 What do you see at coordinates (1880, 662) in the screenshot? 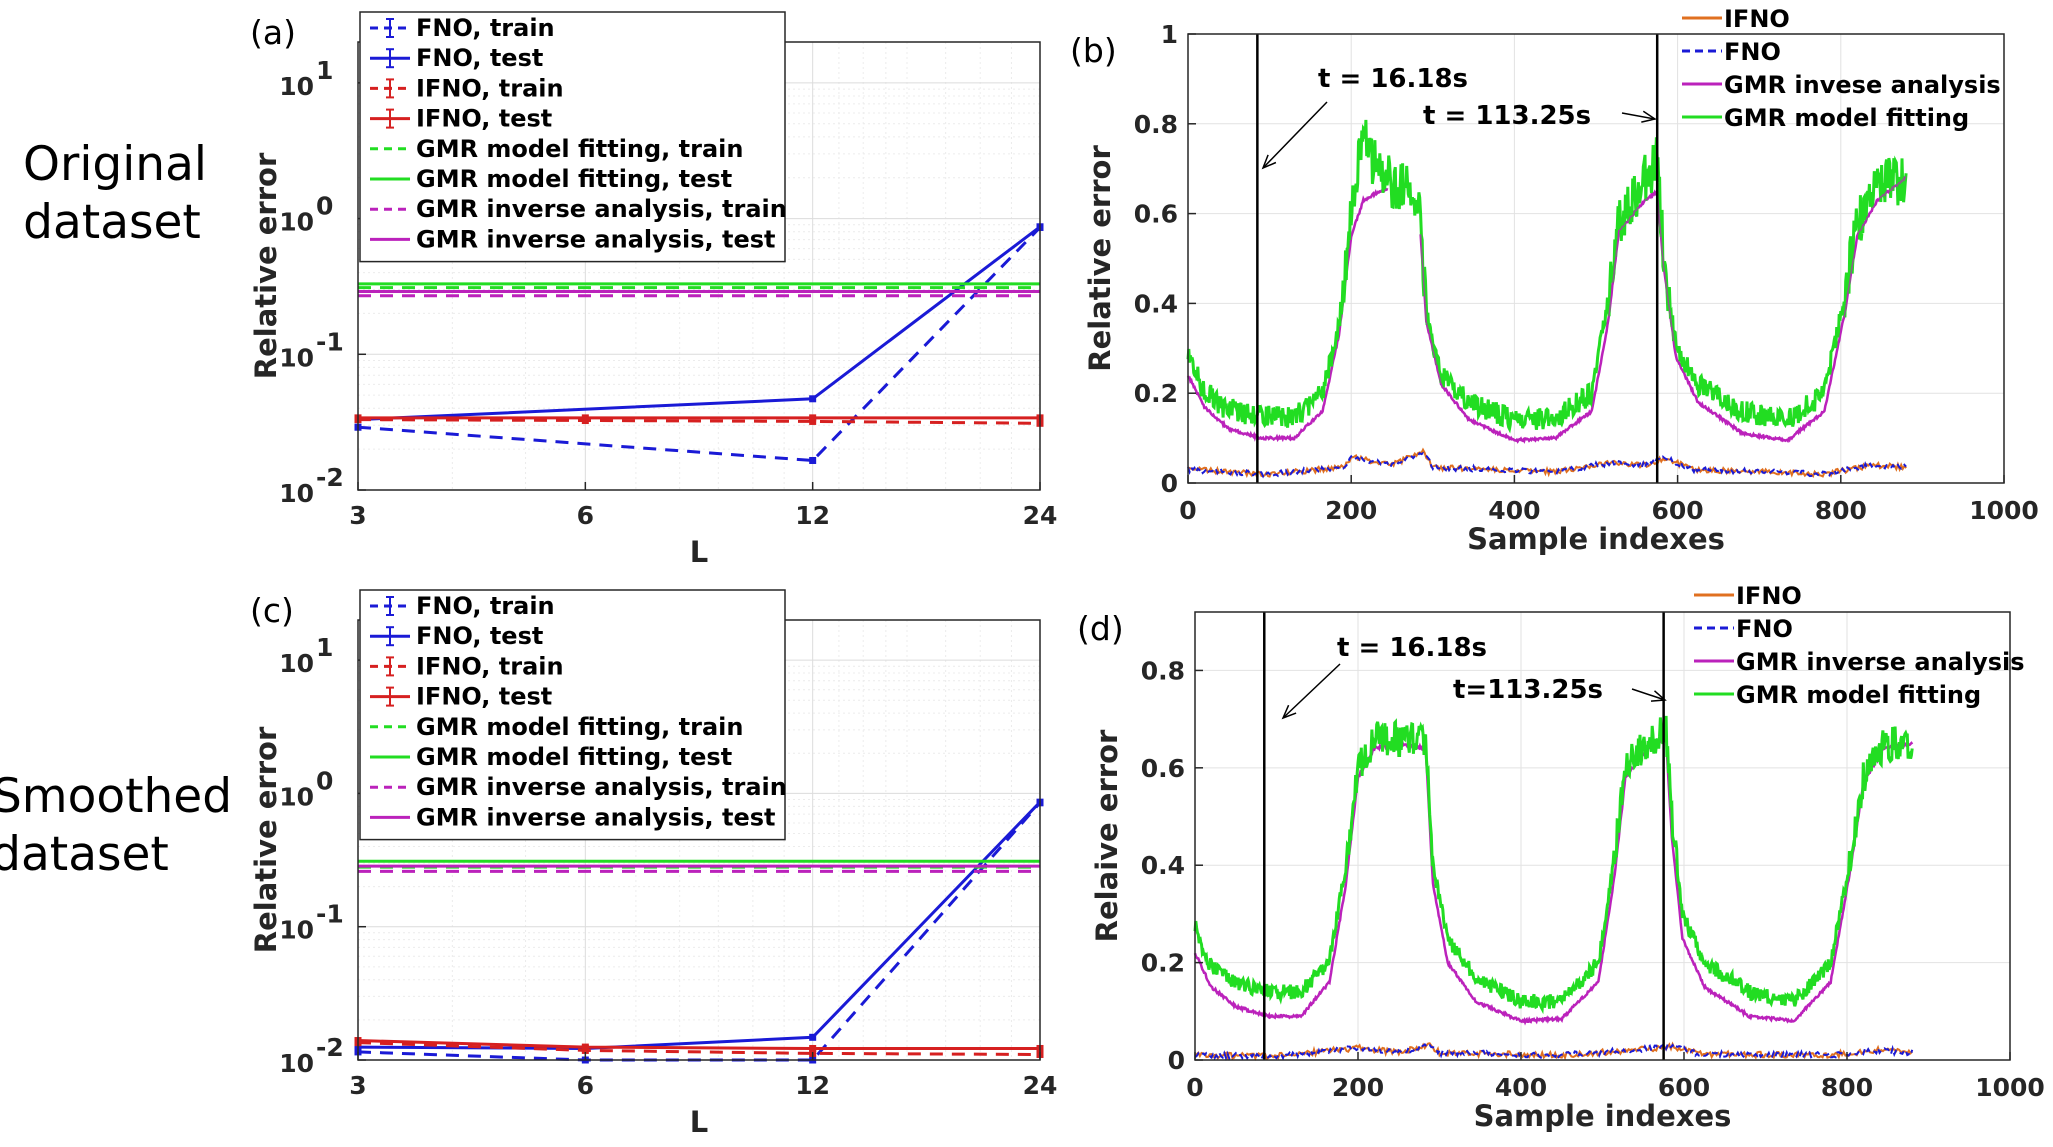
I see `legend-entry: GMR inverse analysis` at bounding box center [1880, 662].